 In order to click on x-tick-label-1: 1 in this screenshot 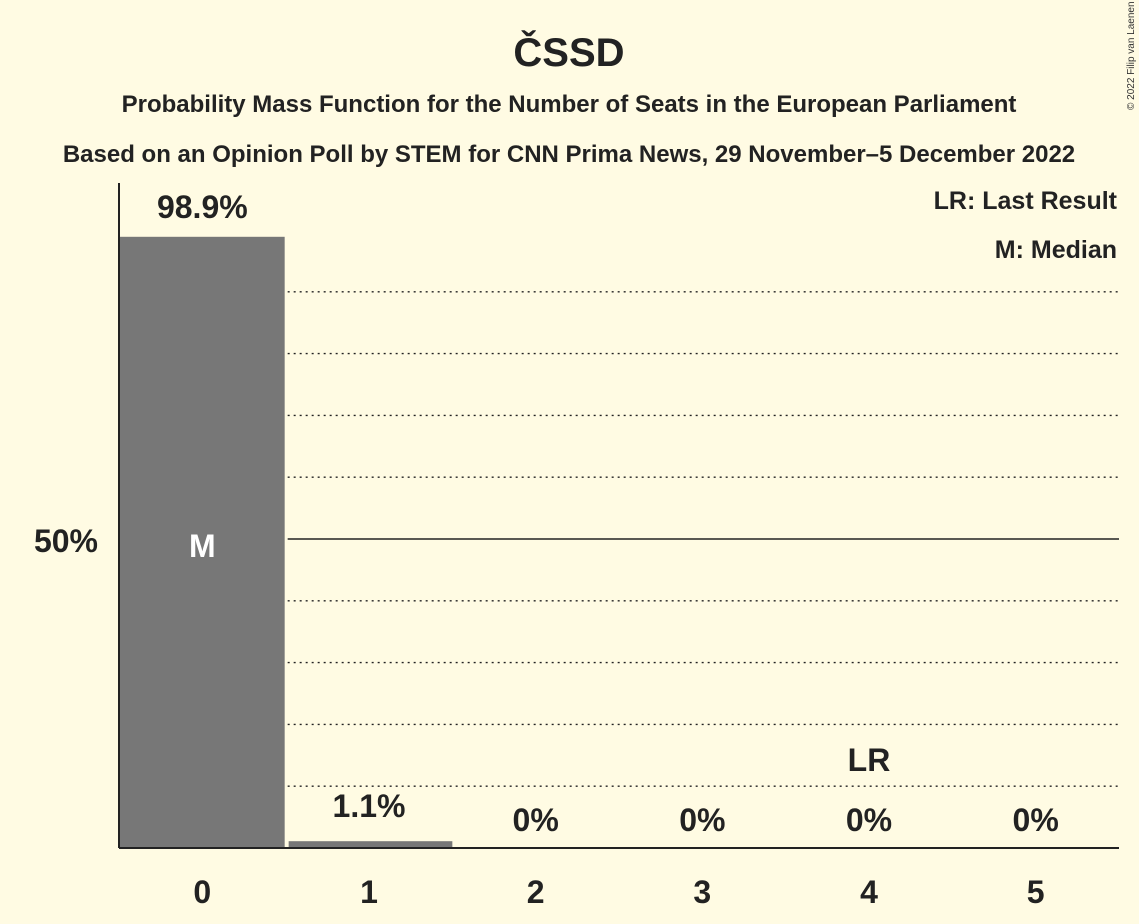, I will do `click(369, 892)`.